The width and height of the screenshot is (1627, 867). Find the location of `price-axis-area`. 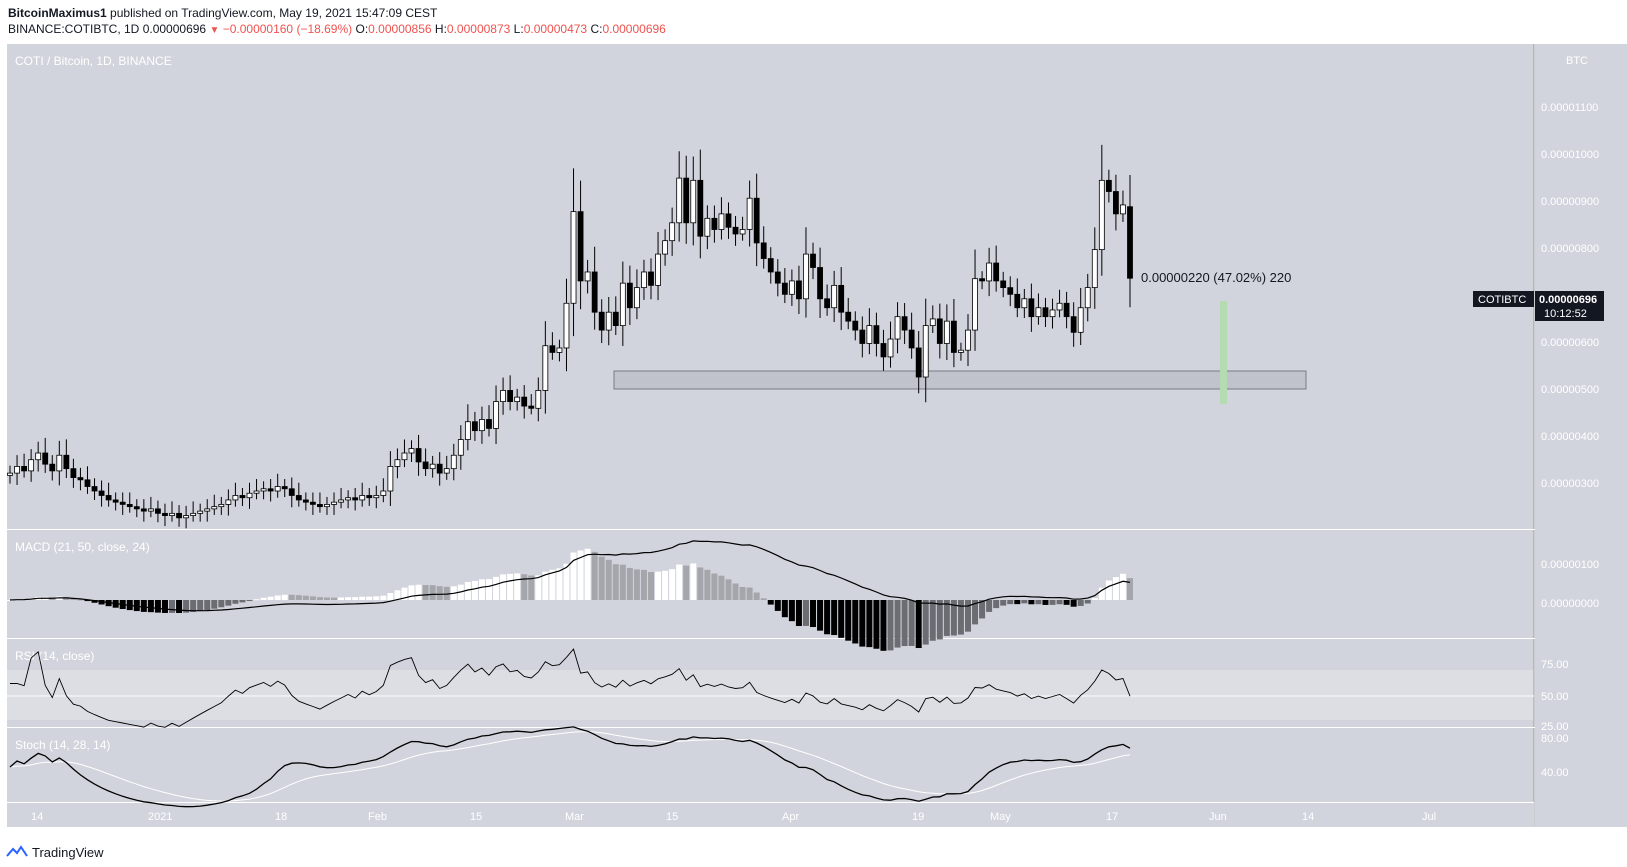

price-axis-area is located at coordinates (1581, 435).